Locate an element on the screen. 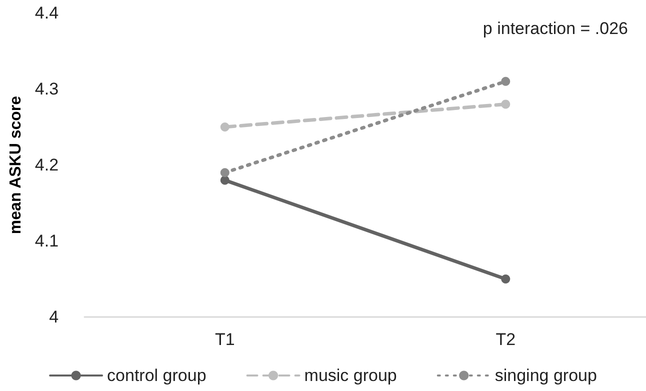  y-tick-label: 4.3 is located at coordinates (46, 89).